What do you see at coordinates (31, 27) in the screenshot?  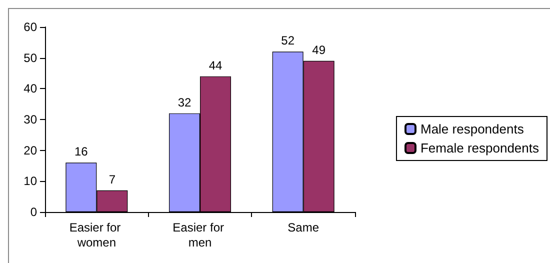 I see `y-tick-label: 60` at bounding box center [31, 27].